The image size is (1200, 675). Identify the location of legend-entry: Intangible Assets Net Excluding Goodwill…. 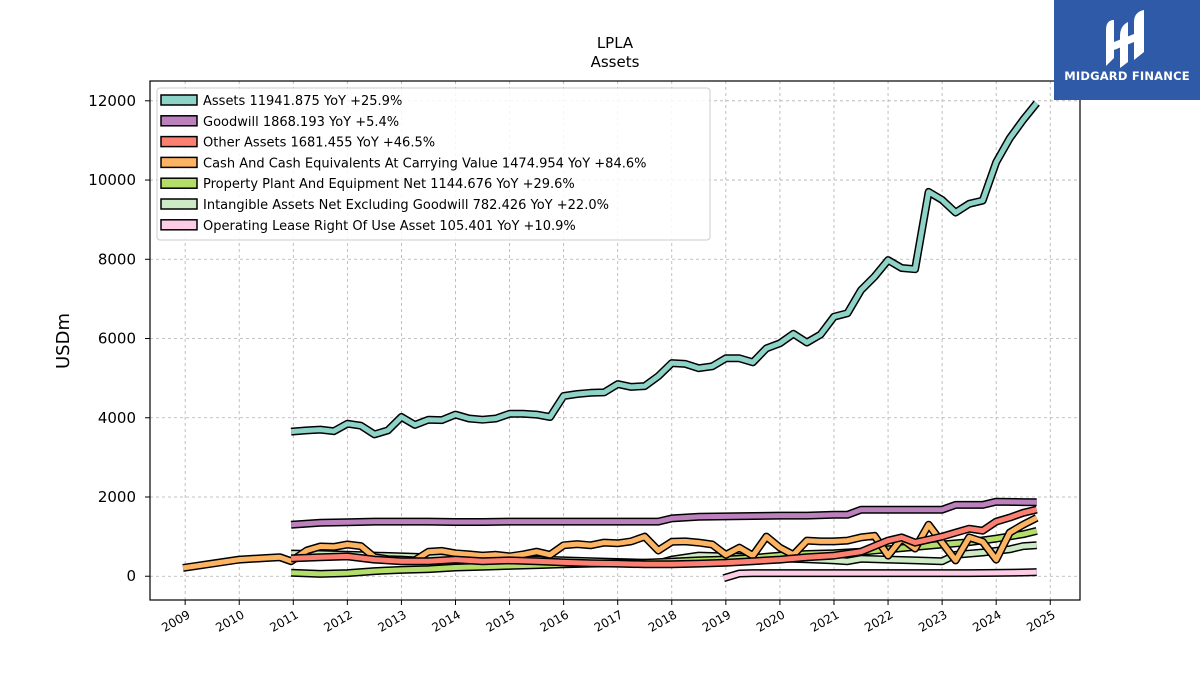
(406, 205).